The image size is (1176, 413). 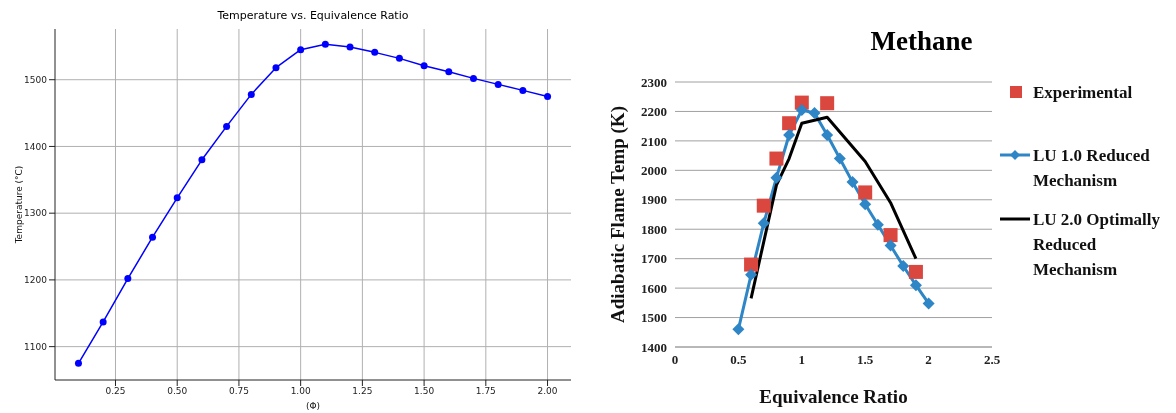 What do you see at coordinates (313, 15) in the screenshot?
I see `chart-title: Temperature vs. Equivalence Ratio` at bounding box center [313, 15].